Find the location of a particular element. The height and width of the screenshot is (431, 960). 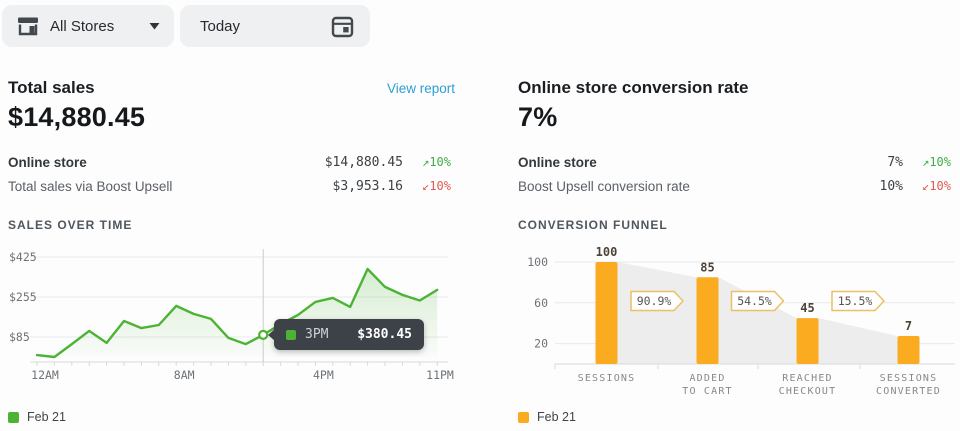

svg-text: 4PM is located at coordinates (323, 375).